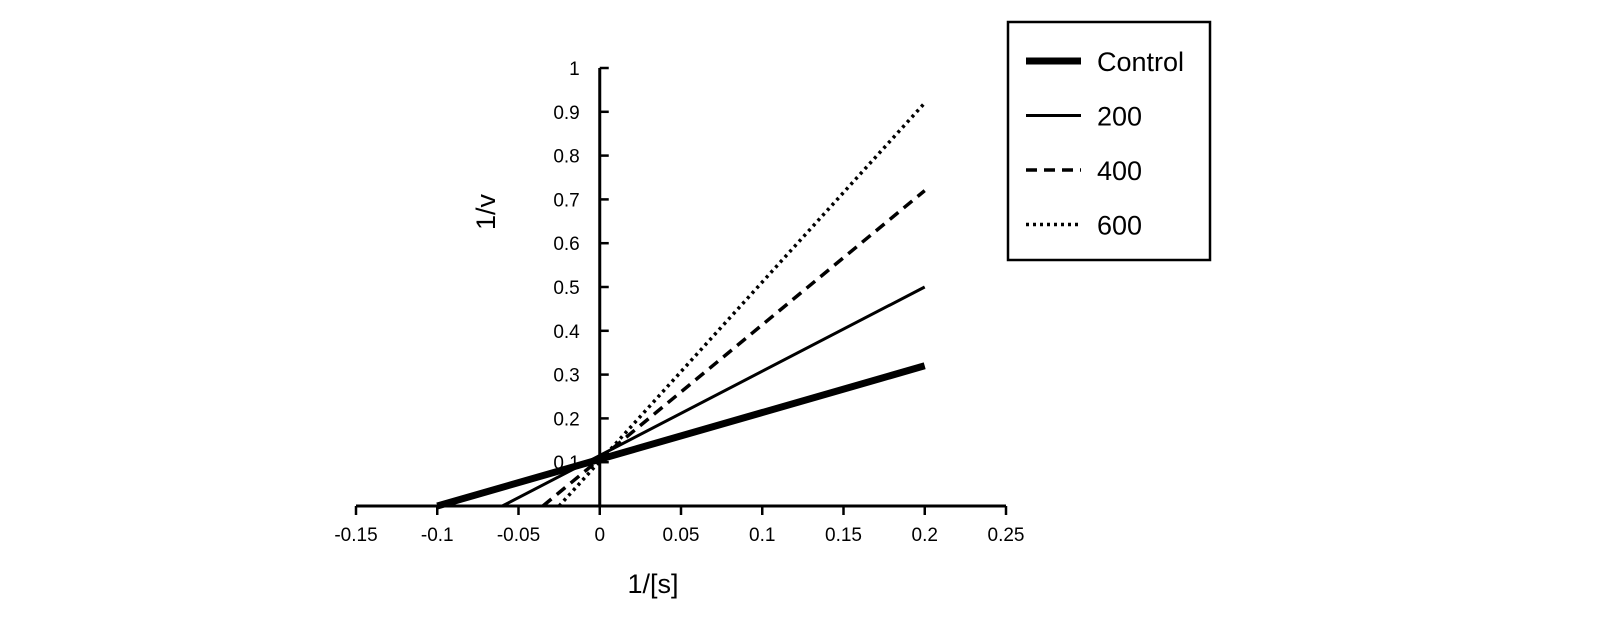  Describe the element at coordinates (1006, 535) in the screenshot. I see `x-tick-label: 0.25` at that location.